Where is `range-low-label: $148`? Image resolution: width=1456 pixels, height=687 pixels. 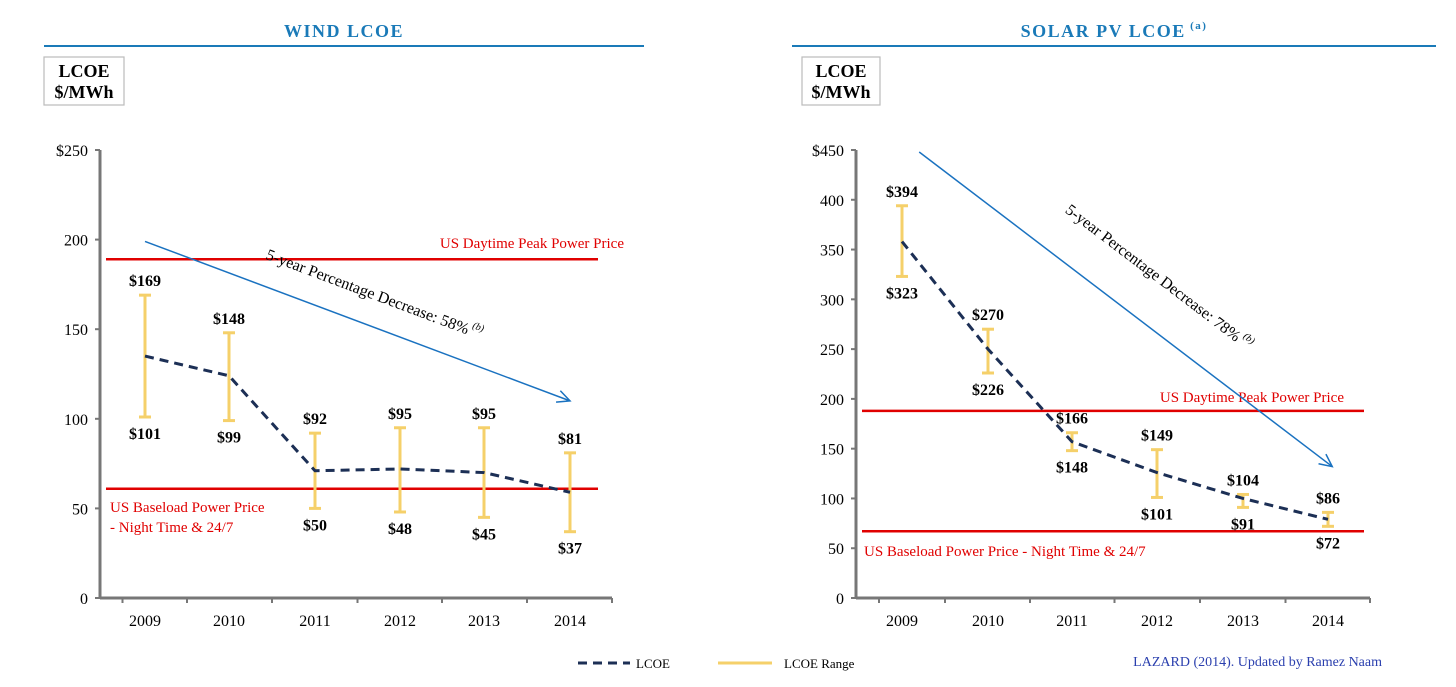
range-low-label: $148 is located at coordinates (1072, 468).